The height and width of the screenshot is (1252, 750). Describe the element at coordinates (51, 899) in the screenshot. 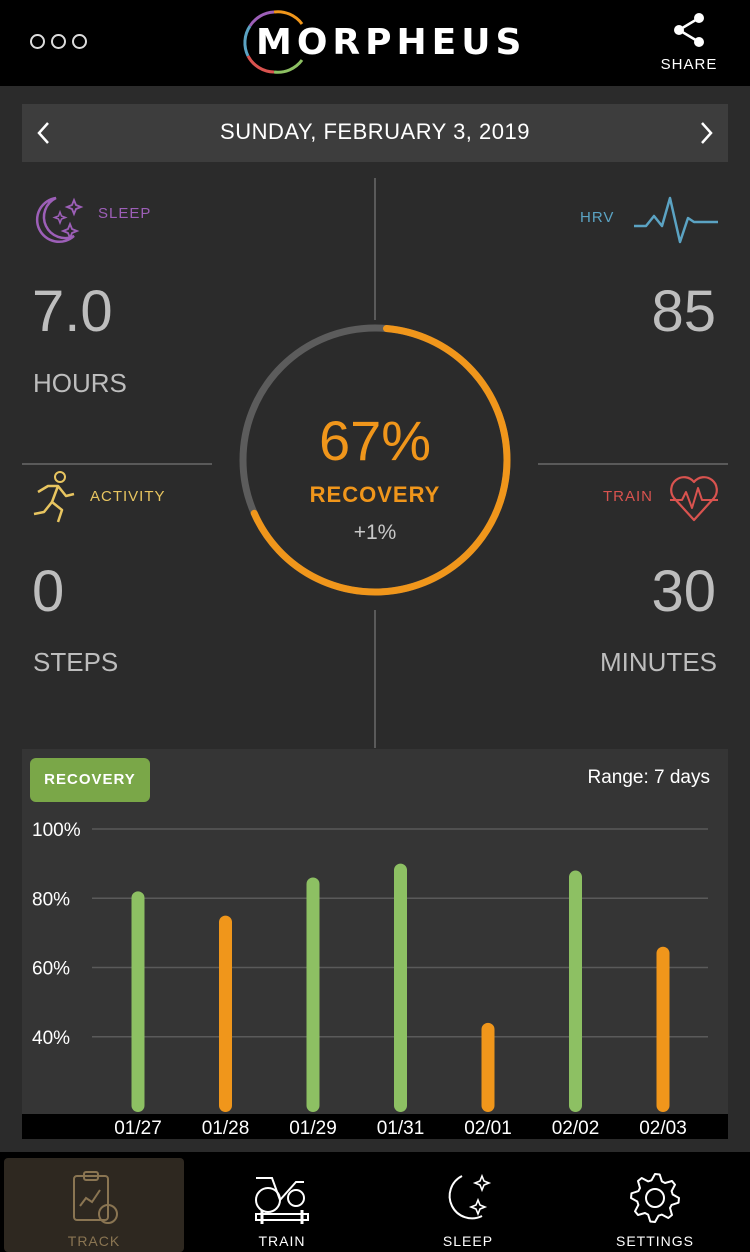

I see `y-tick-label: 80%` at that location.